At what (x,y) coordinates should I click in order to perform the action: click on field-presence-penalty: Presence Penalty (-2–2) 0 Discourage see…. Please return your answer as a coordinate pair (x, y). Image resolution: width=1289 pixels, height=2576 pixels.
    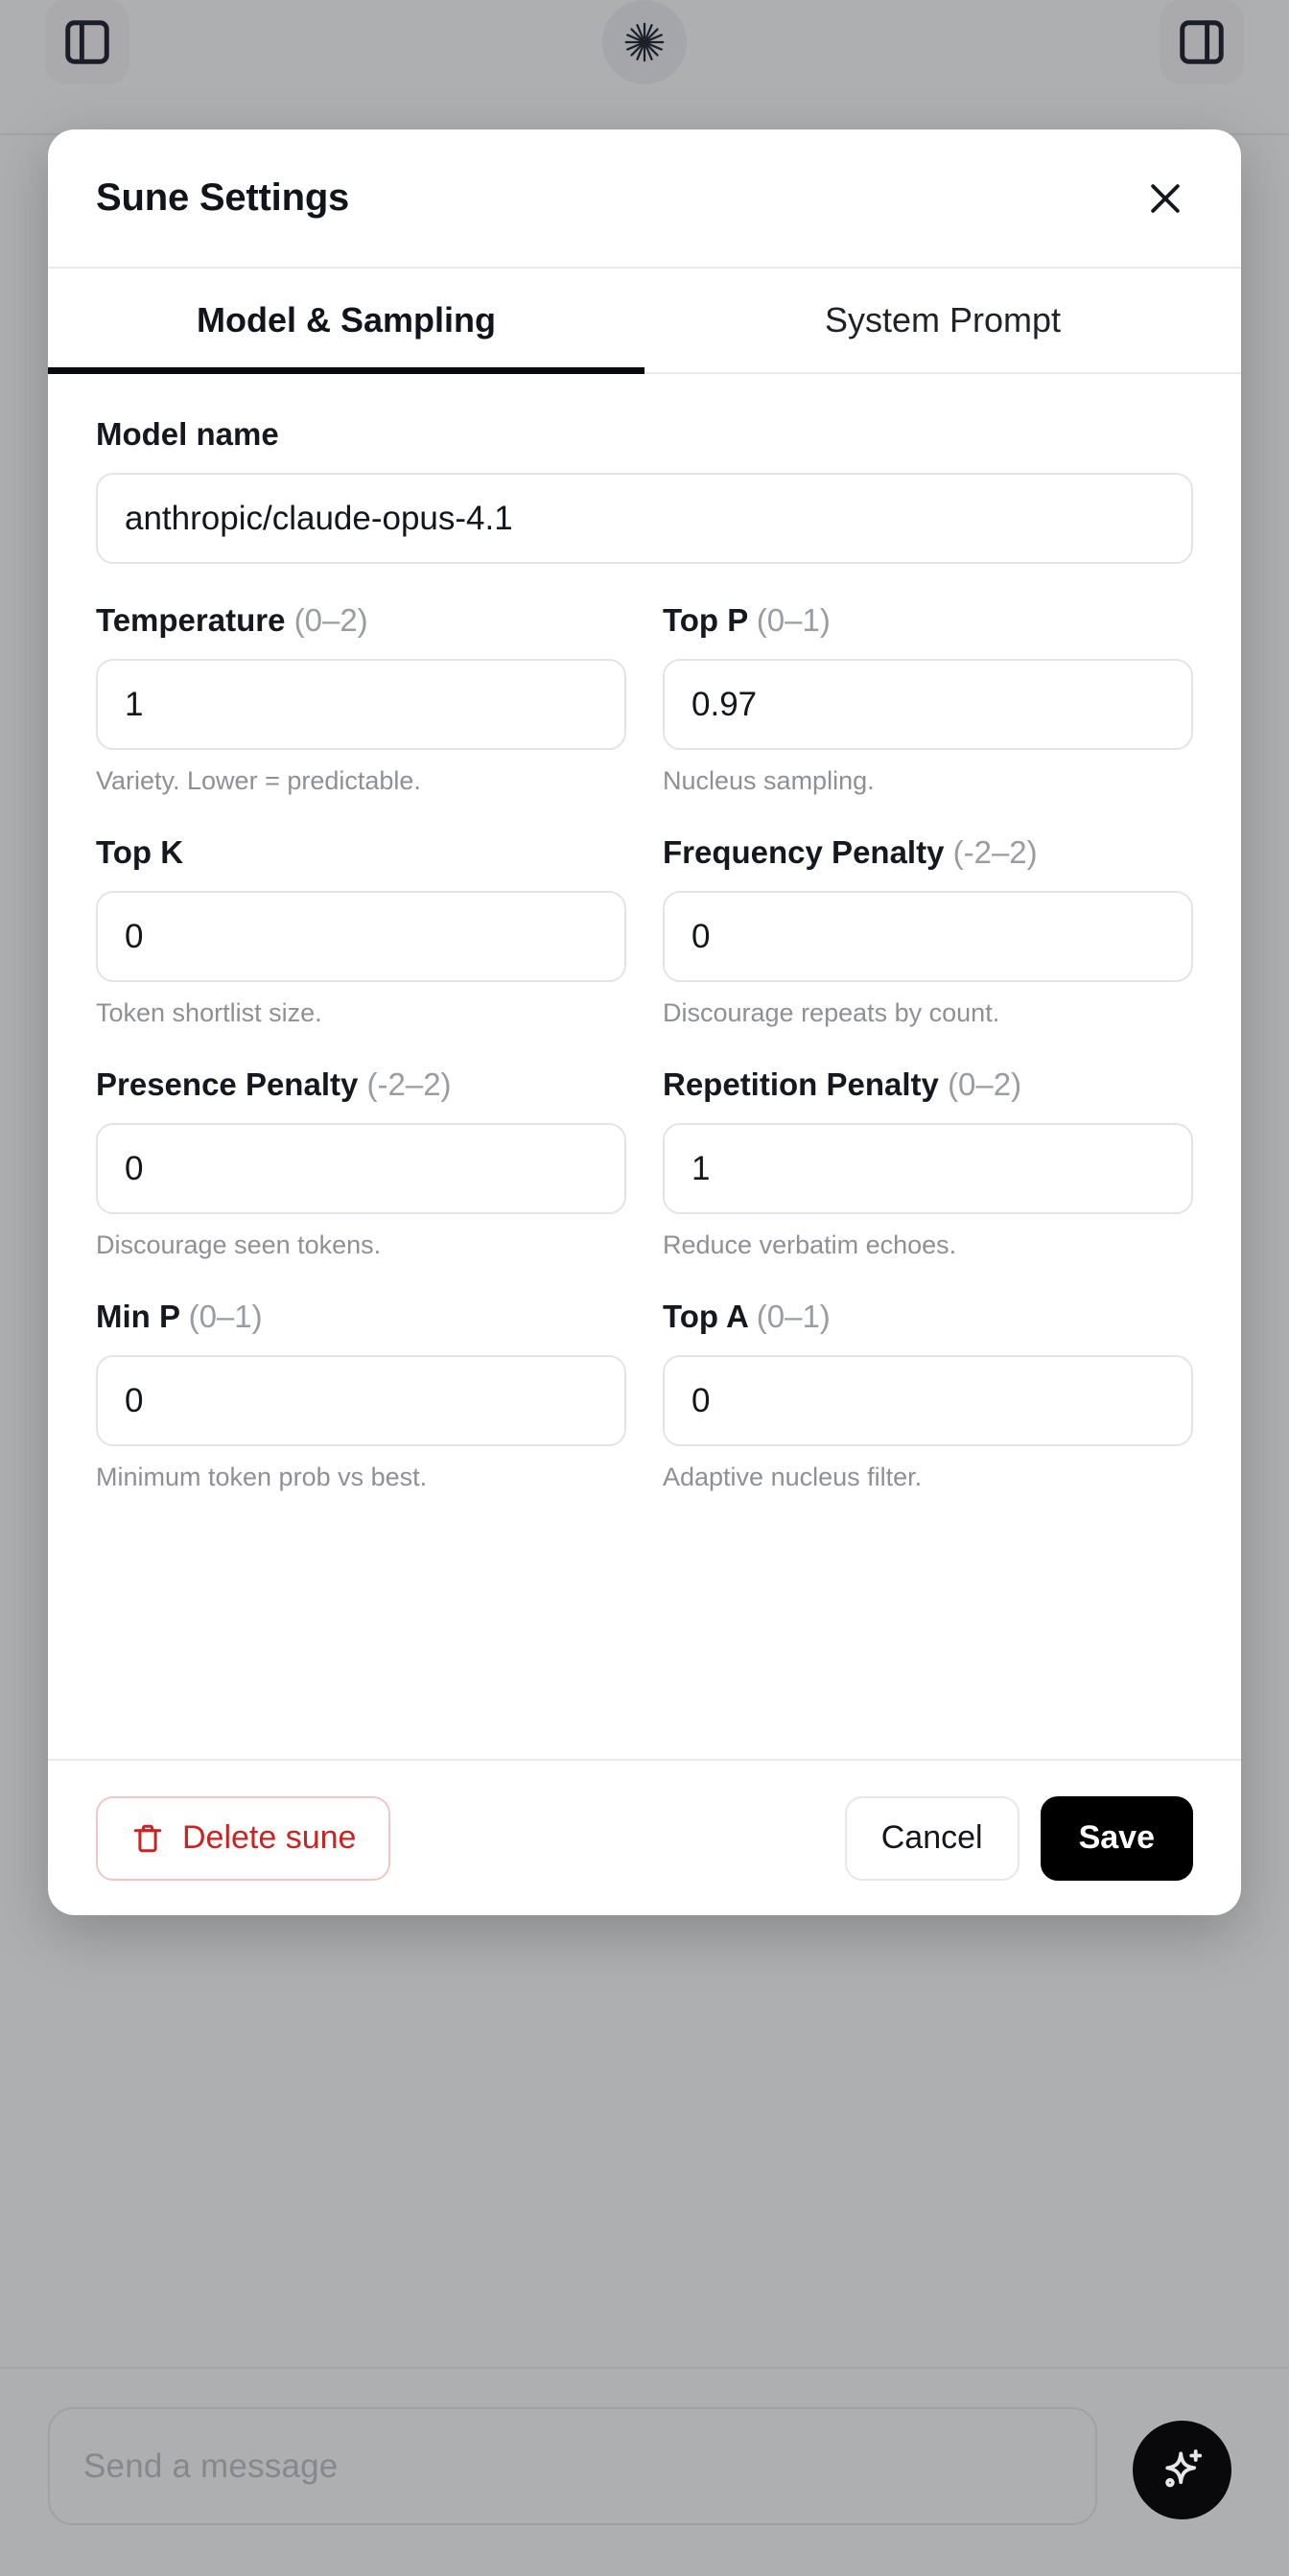
    Looking at the image, I should click on (361, 1163).